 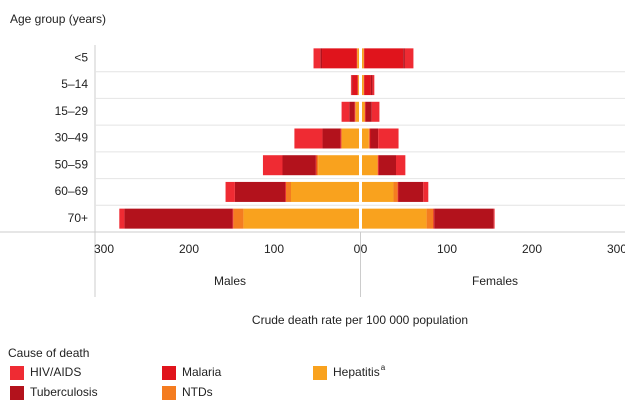 What do you see at coordinates (78, 218) in the screenshot?
I see `y-tick-label: 70+` at bounding box center [78, 218].